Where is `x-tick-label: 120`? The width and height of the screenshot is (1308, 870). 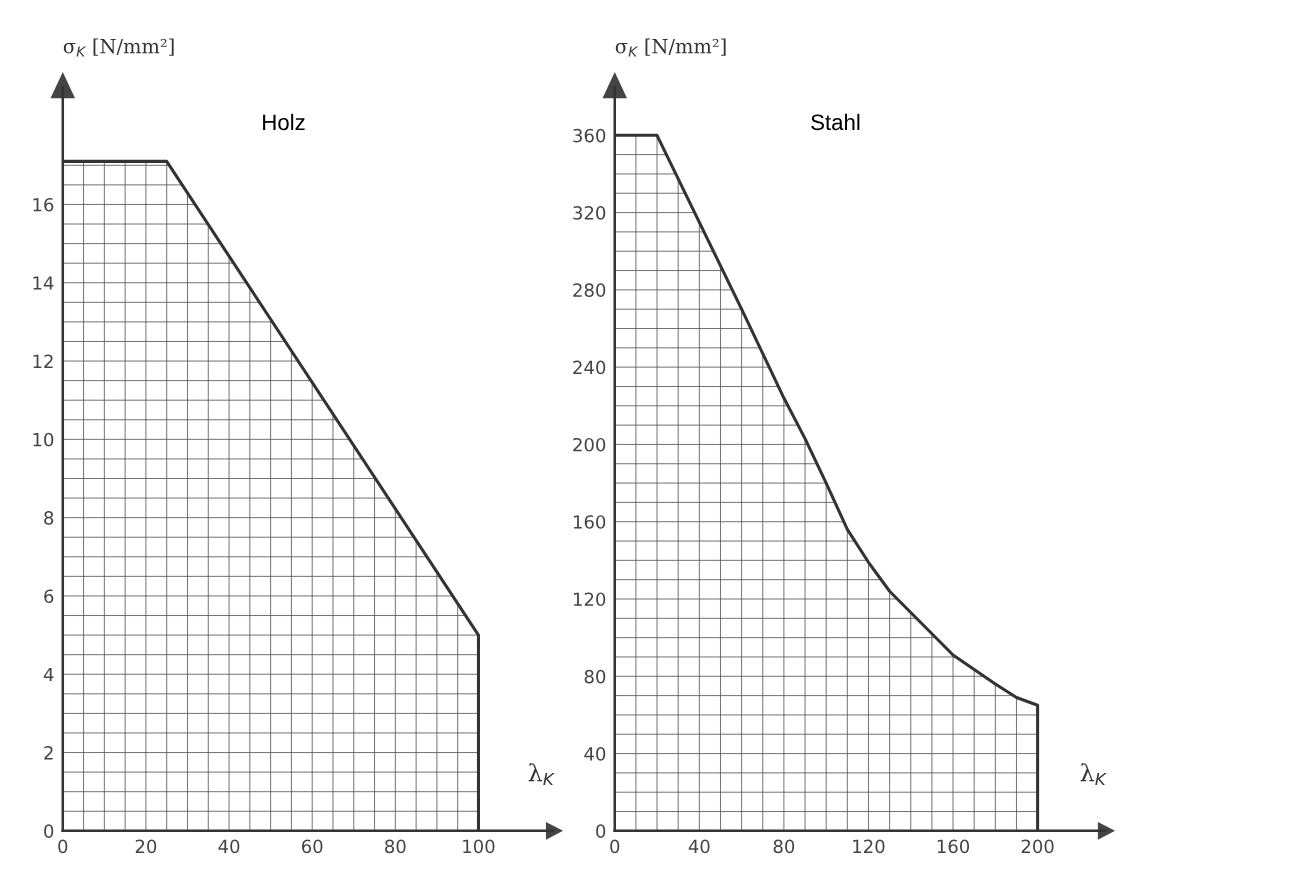
x-tick-label: 120 is located at coordinates (869, 846).